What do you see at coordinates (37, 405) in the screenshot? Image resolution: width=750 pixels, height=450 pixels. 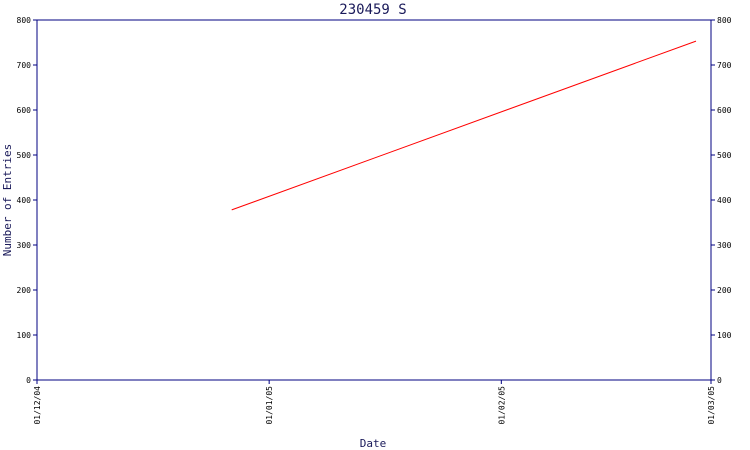 I see `x-tick-label: 01/12/04` at bounding box center [37, 405].